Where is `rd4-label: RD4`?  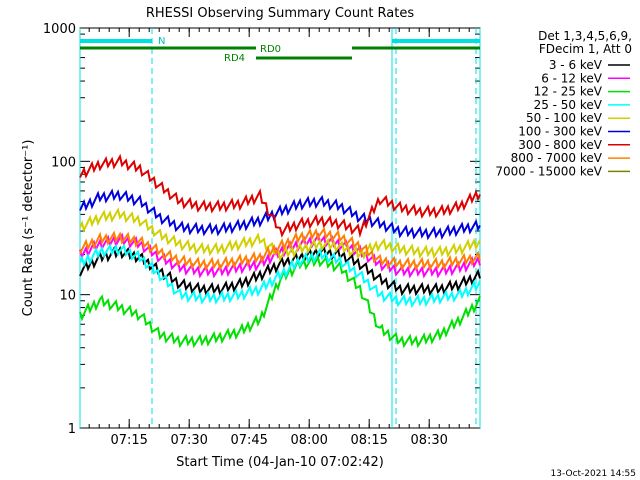
rd4-label: RD4 is located at coordinates (234, 58).